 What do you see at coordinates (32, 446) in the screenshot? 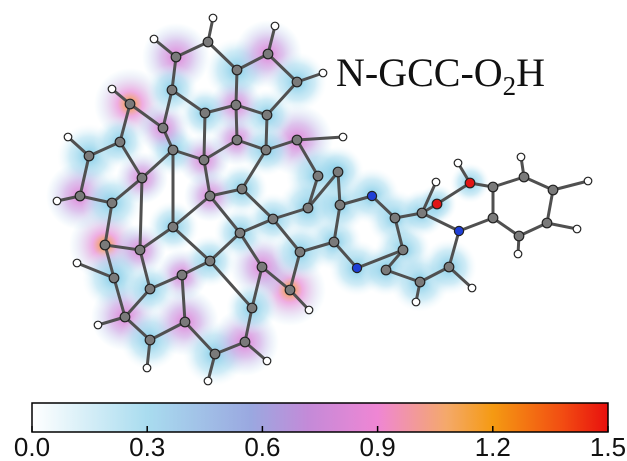
I see `colorbar-tick-label: 0.0` at bounding box center [32, 446].